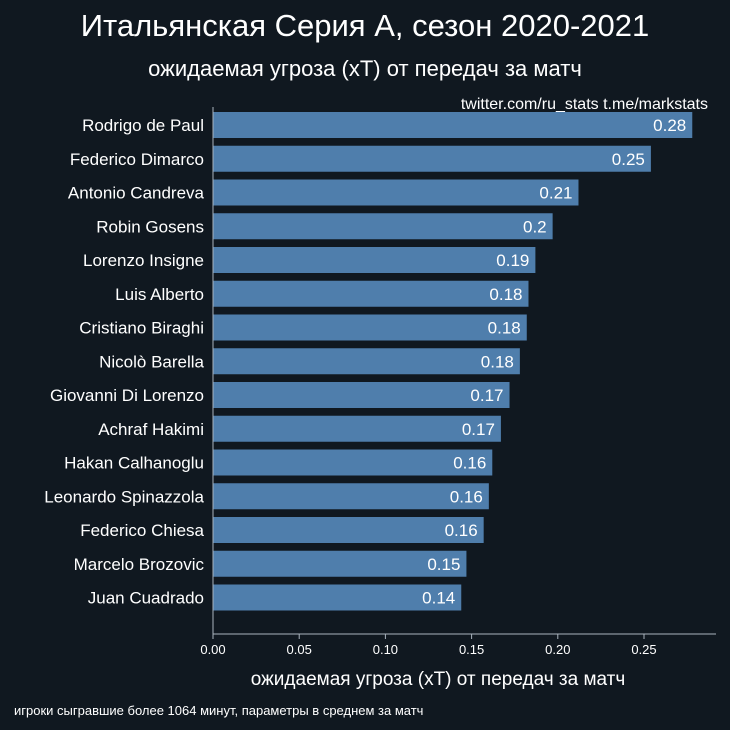 The width and height of the screenshot is (730, 730). What do you see at coordinates (299, 649) in the screenshot?
I see `x-tick-label: 0.05` at bounding box center [299, 649].